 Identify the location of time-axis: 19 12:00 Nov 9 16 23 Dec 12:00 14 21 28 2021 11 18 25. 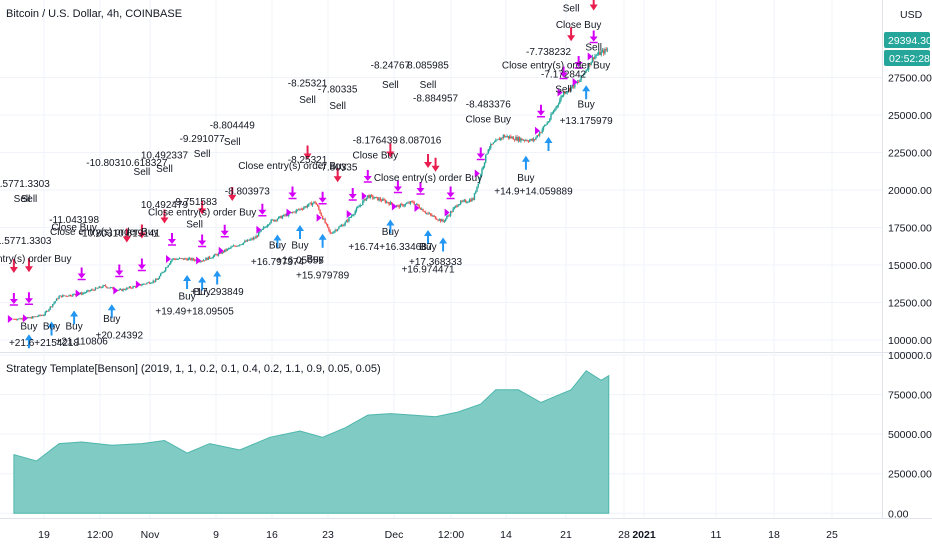
(438, 535).